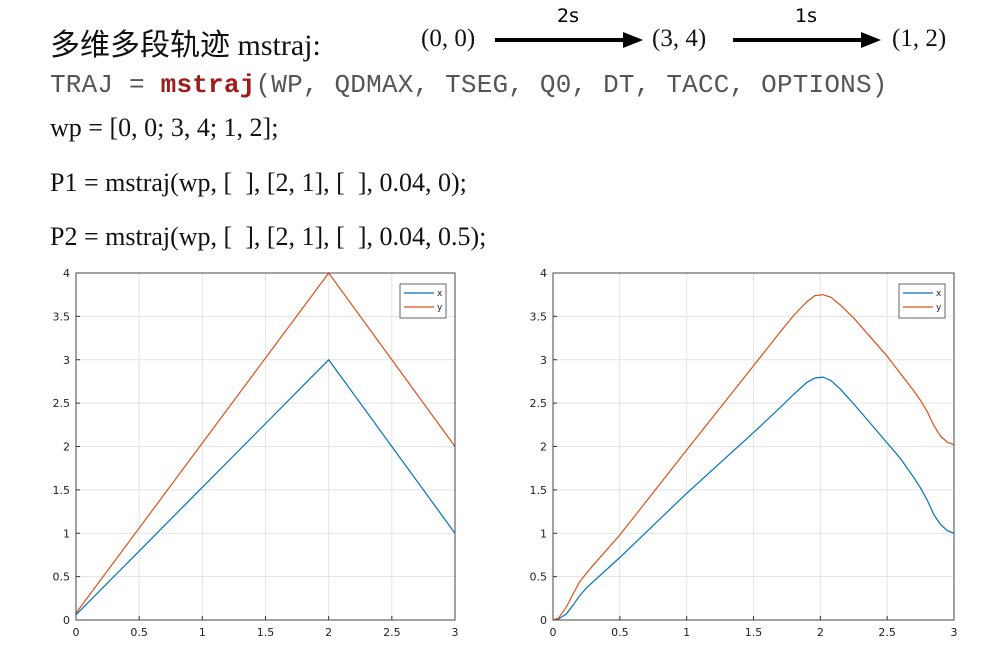  What do you see at coordinates (806, 16) in the screenshot?
I see `duration-label-2: 1s` at bounding box center [806, 16].